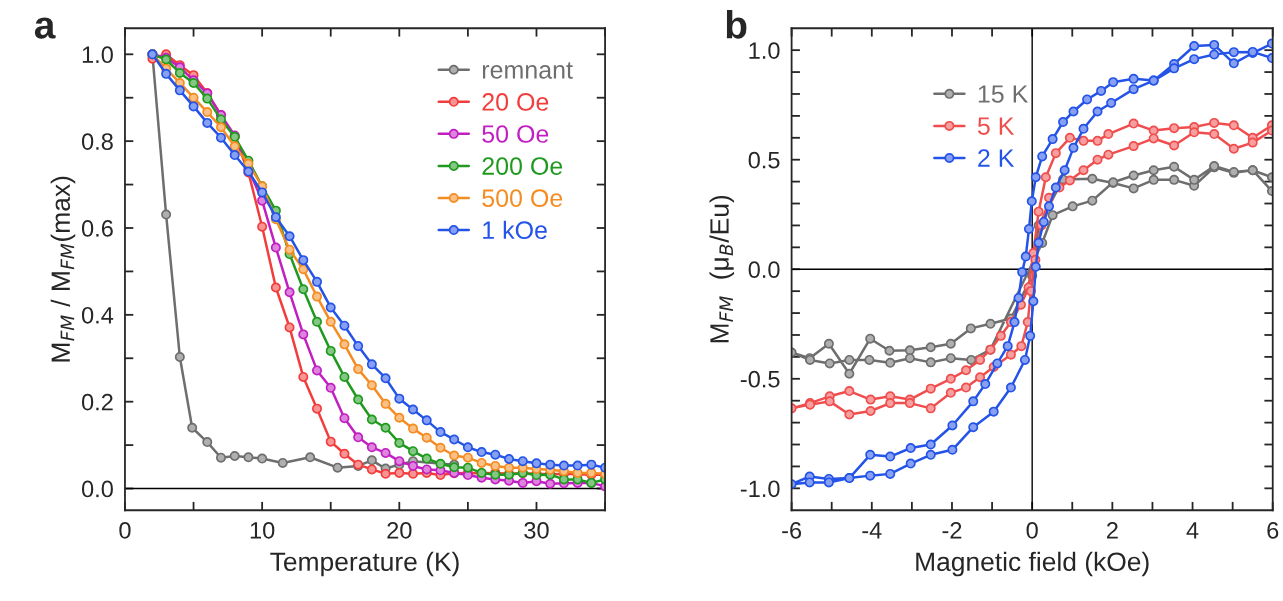 This screenshot has height=601, width=1283. Describe the element at coordinates (515, 230) in the screenshot. I see `legend-label: 1 kOe` at that location.